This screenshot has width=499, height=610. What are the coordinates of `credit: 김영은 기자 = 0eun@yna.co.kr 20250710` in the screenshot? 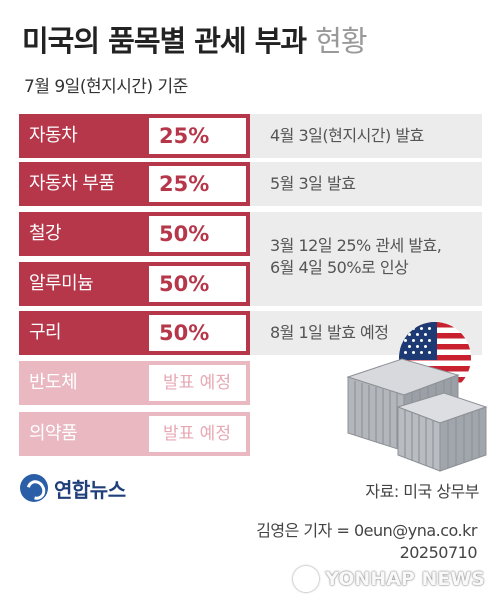 It's located at (366, 542).